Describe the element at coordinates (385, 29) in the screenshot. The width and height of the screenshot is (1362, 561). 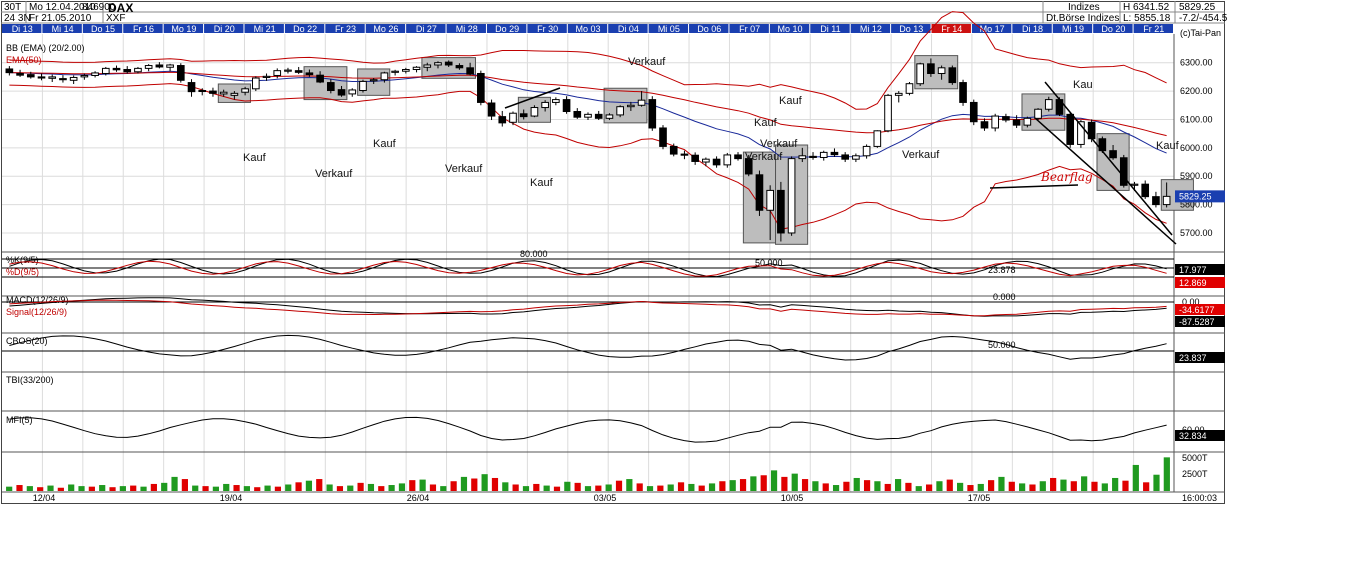
I see `day-label-9: Mo 26` at that location.